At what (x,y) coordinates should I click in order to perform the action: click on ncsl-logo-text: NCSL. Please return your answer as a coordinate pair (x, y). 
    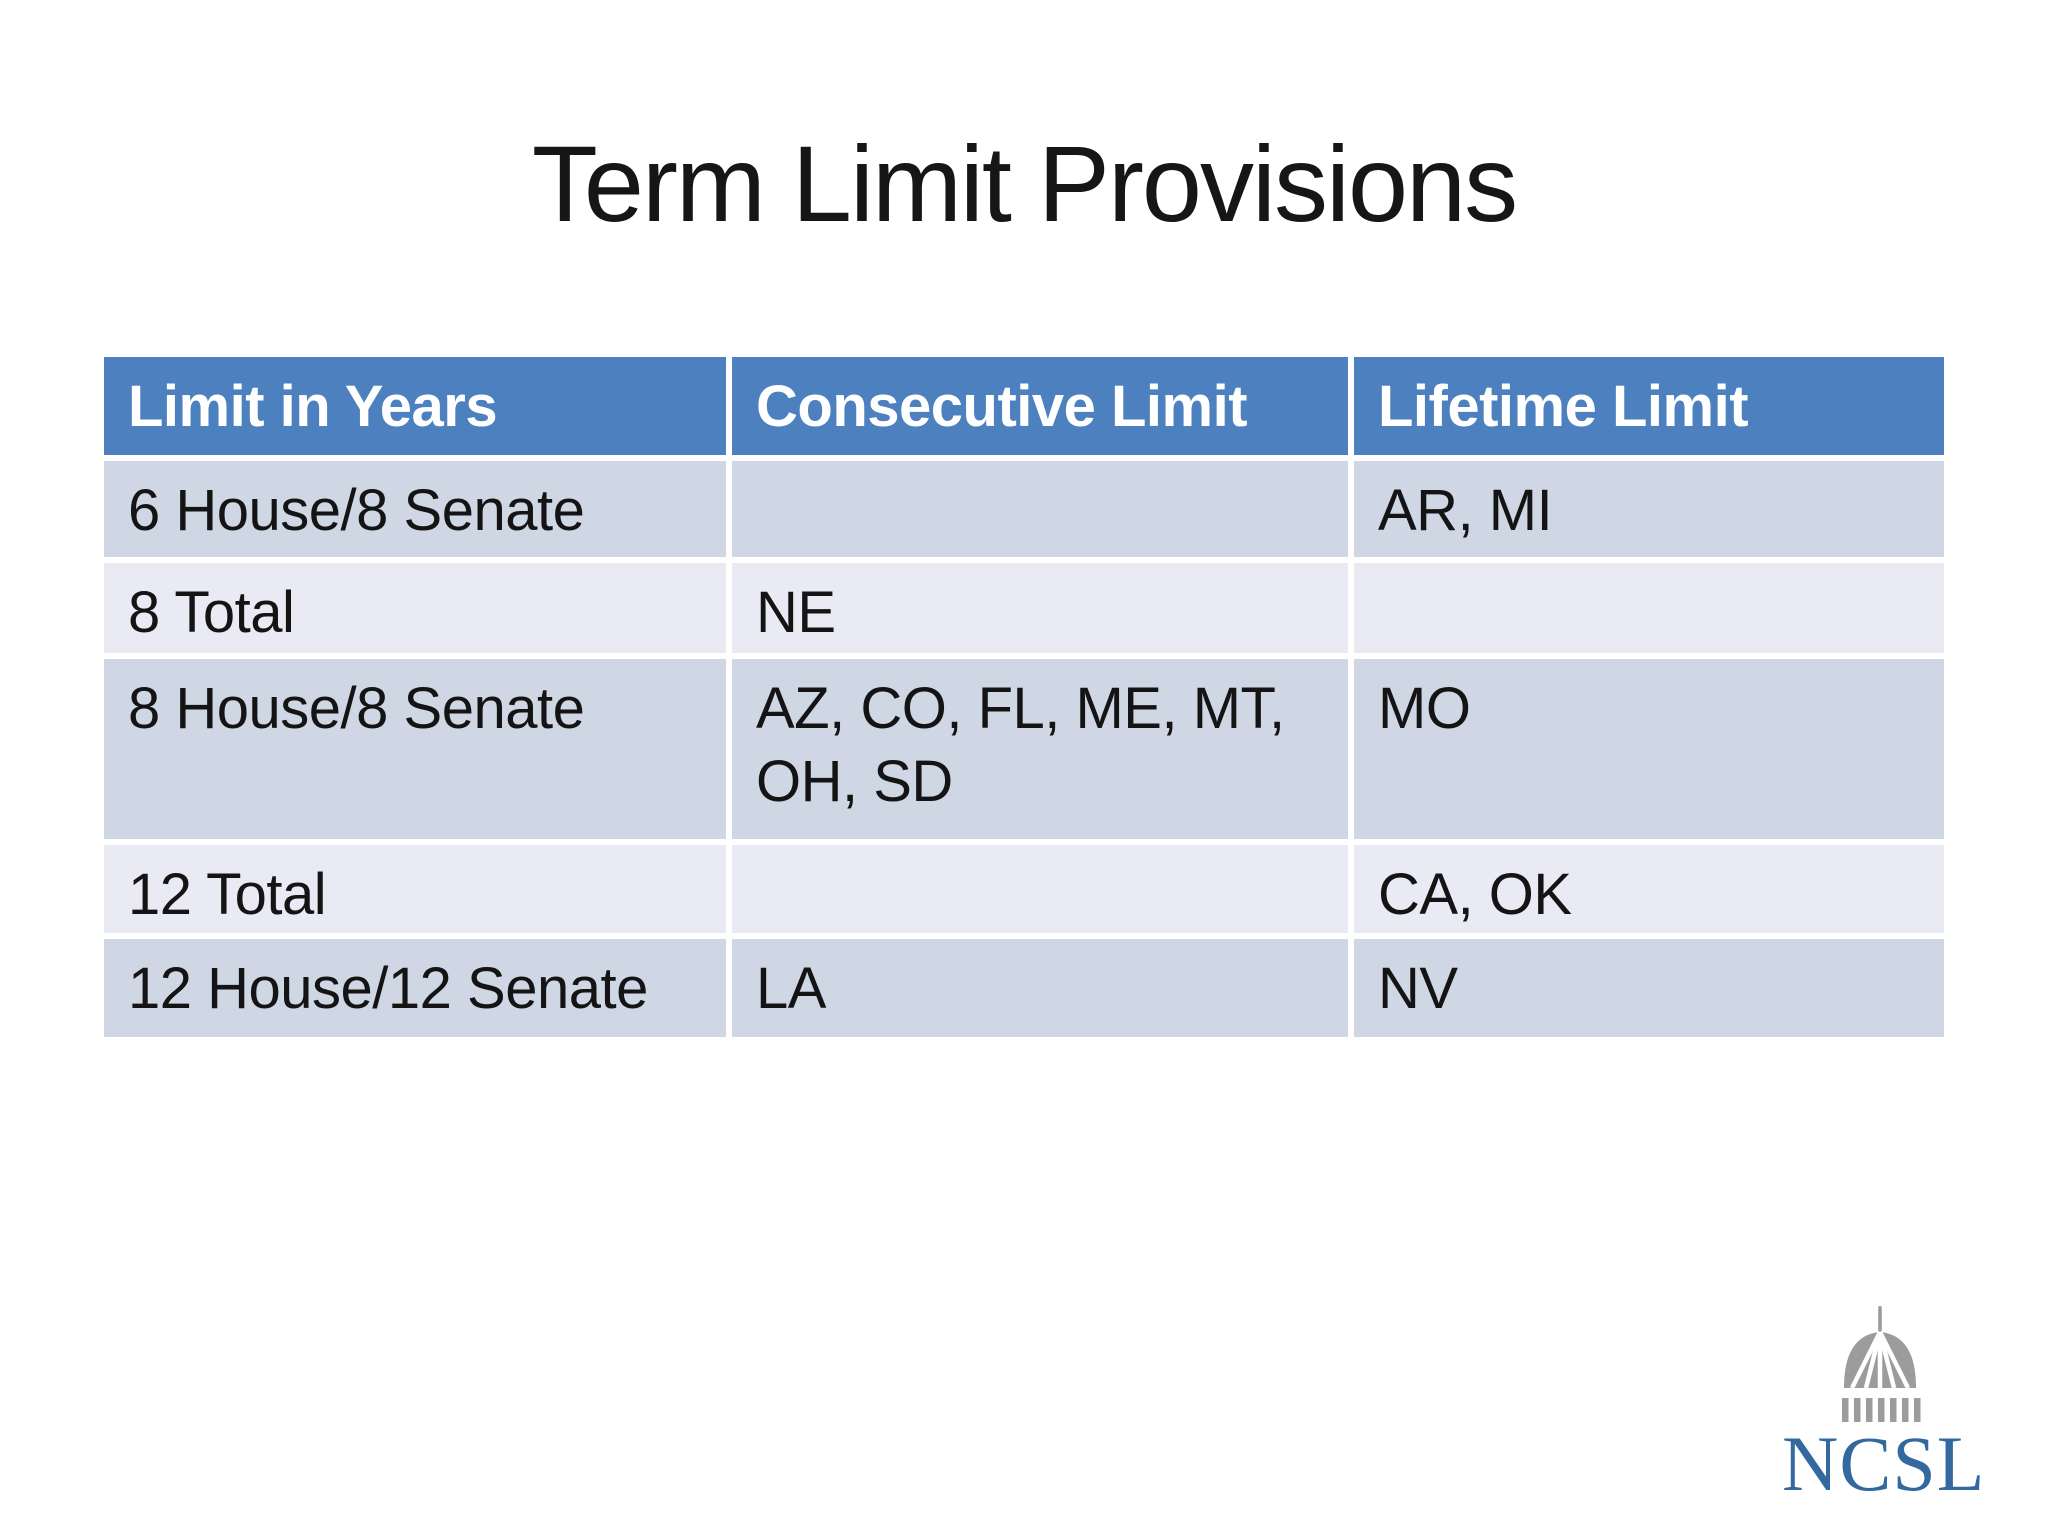
    Looking at the image, I should click on (1884, 1463).